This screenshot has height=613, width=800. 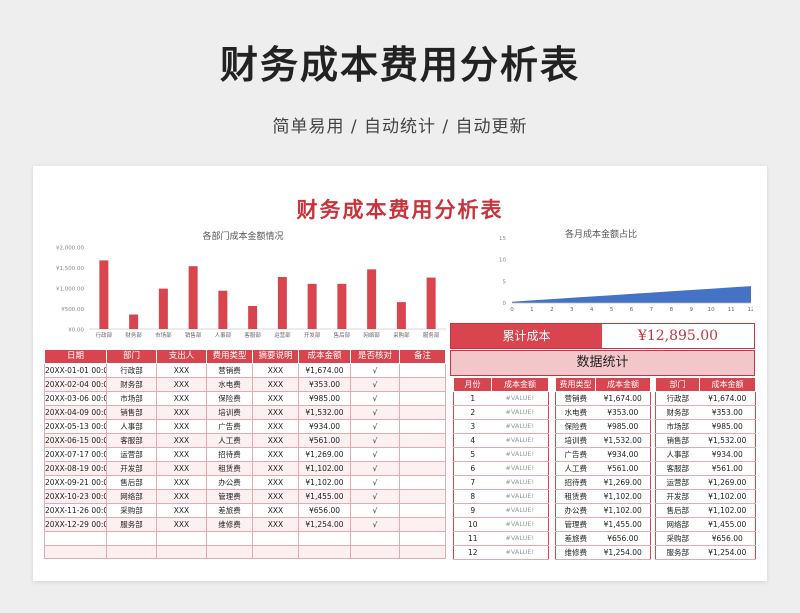 I want to click on x-tick-label: 销售部, so click(x=193, y=335).